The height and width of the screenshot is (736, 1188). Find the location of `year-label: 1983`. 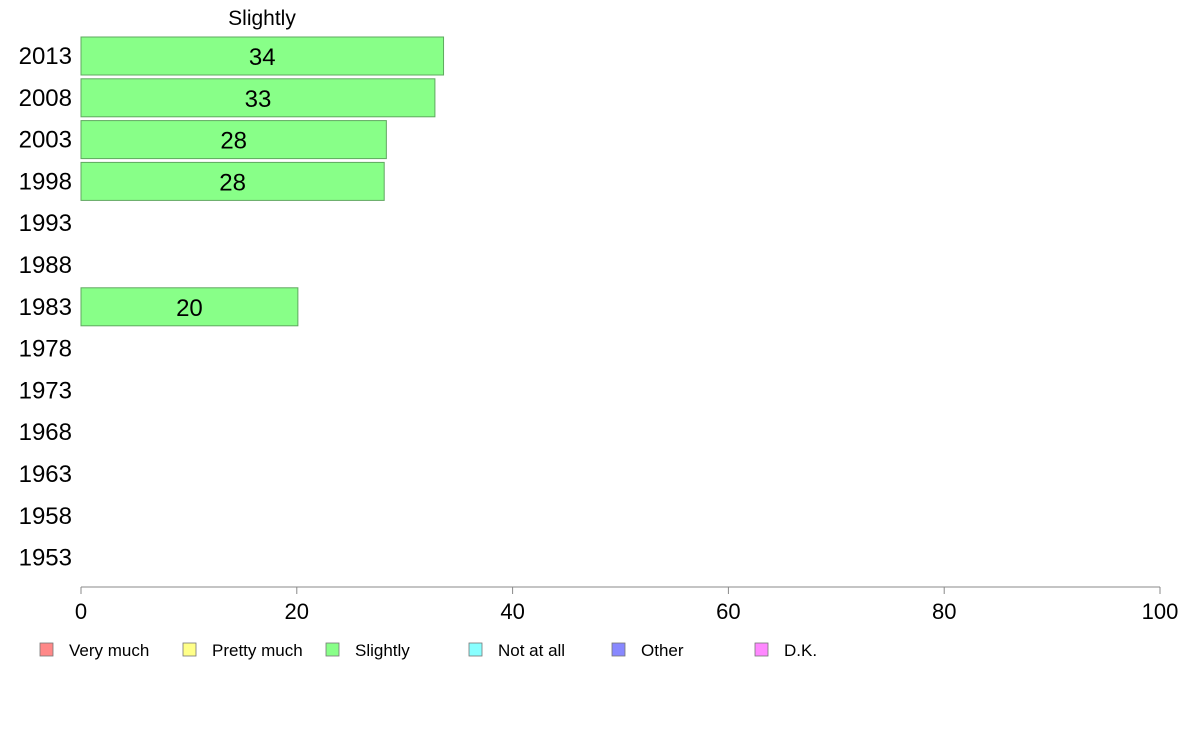

year-label: 1983 is located at coordinates (45, 307).